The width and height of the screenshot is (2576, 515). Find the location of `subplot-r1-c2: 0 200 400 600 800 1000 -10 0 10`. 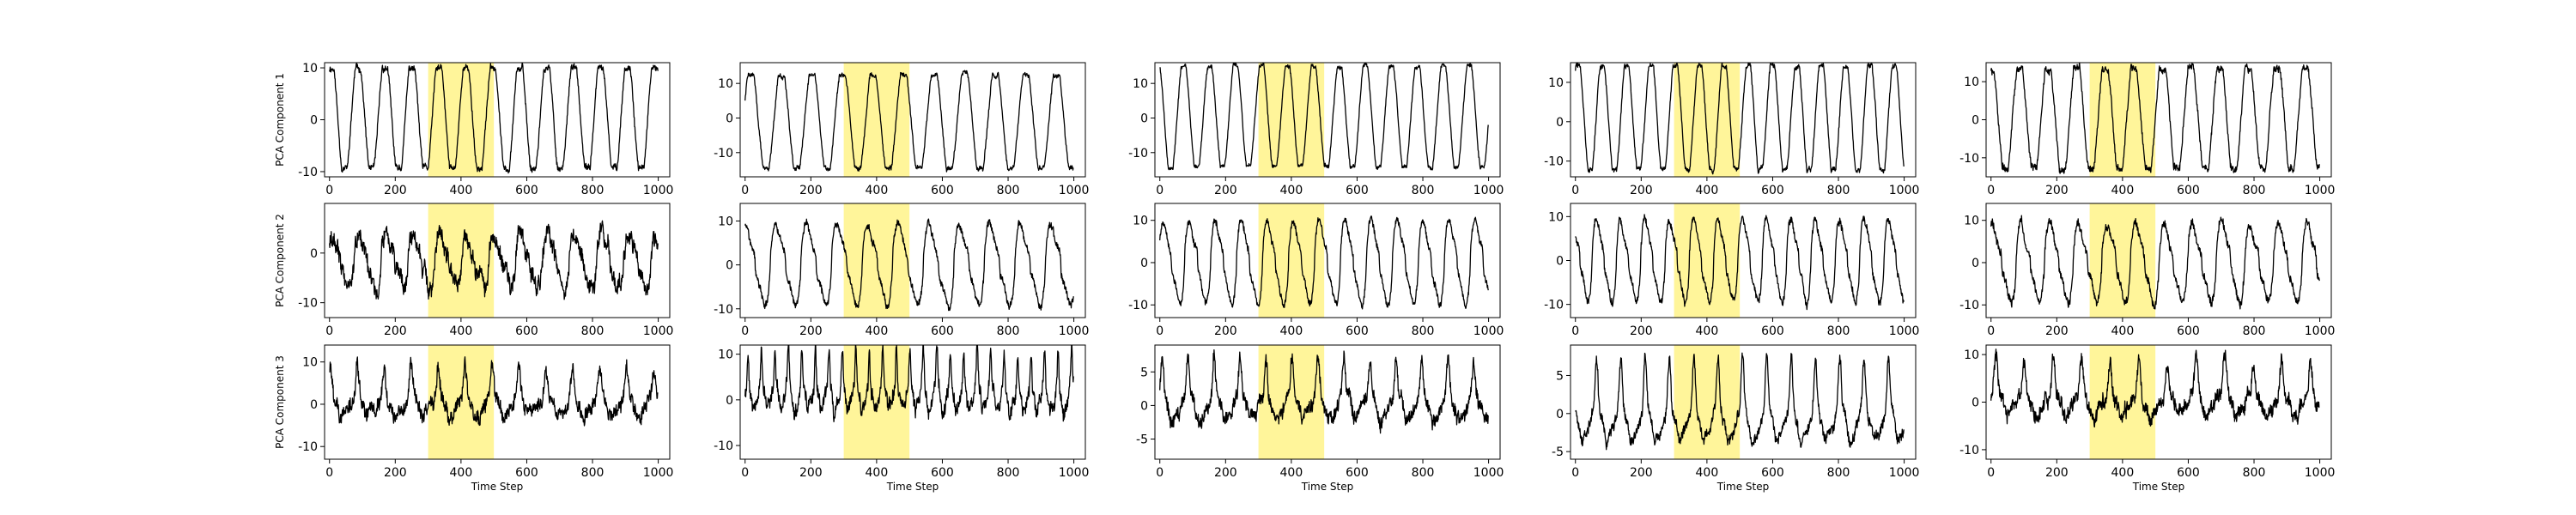

subplot-r1-c2: 0 200 400 600 800 1000 -10 0 10 is located at coordinates (1316, 270).